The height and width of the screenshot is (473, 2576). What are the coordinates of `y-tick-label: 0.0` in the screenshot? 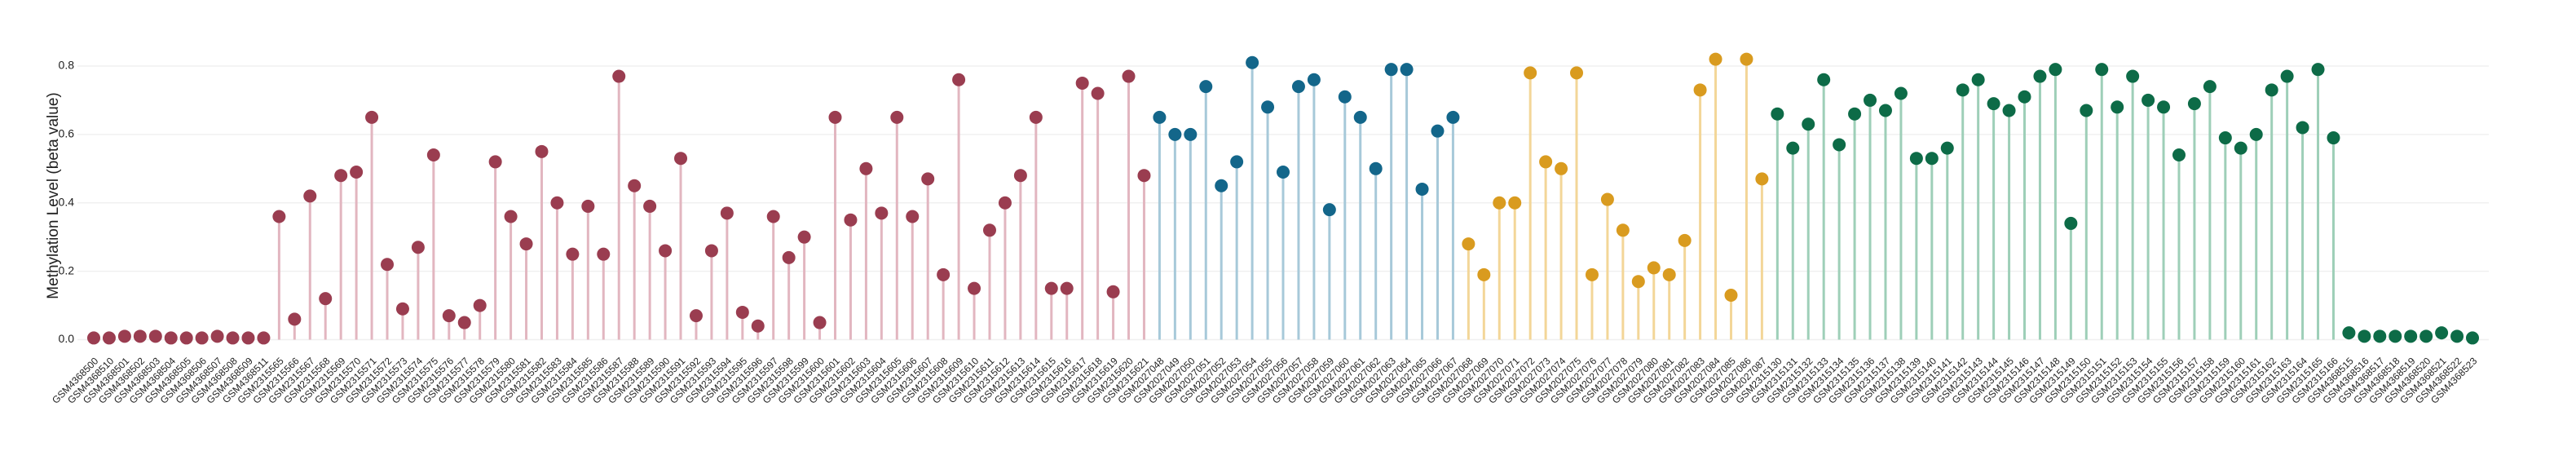 It's located at (67, 338).